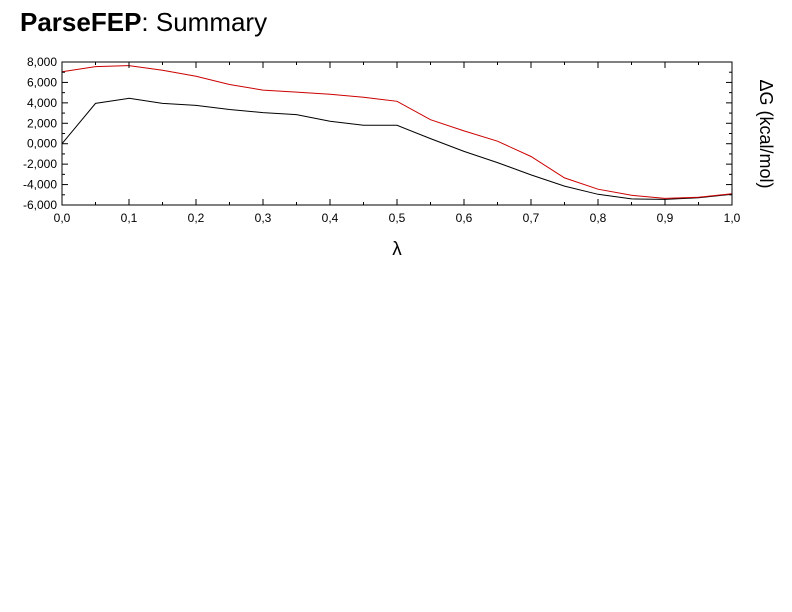 The height and width of the screenshot is (612, 792). I want to click on x-tick-label: 0,9, so click(665, 218).